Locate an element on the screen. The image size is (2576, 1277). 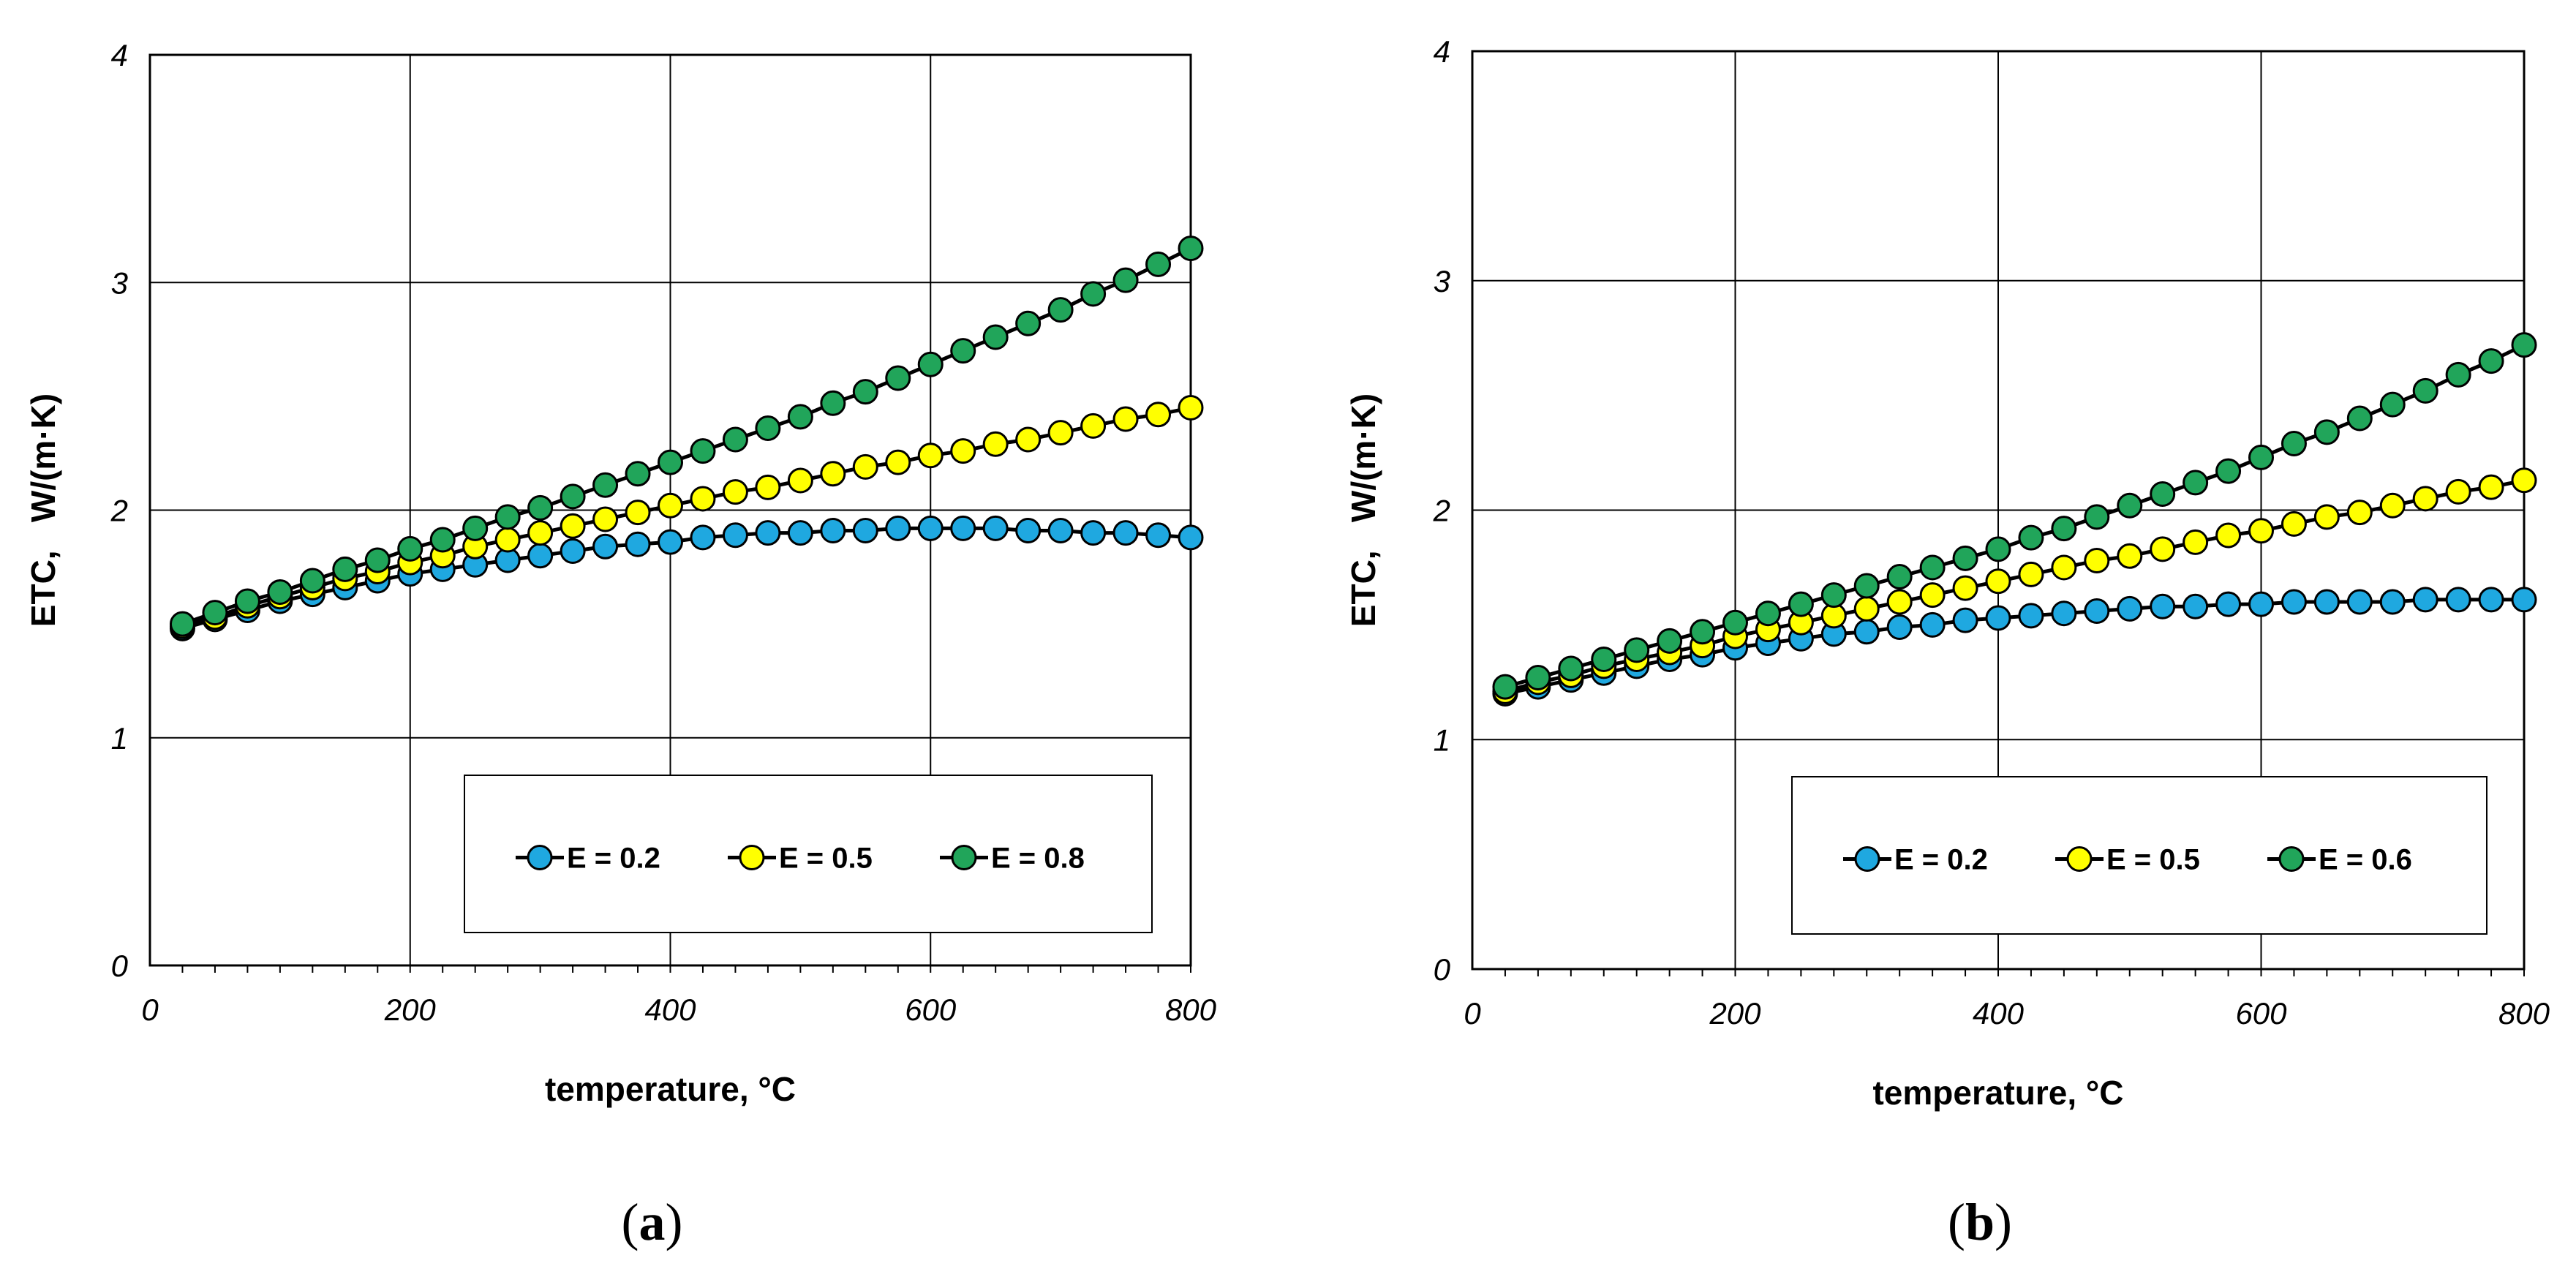
legend-label: E = 0.8 is located at coordinates (1038, 859).